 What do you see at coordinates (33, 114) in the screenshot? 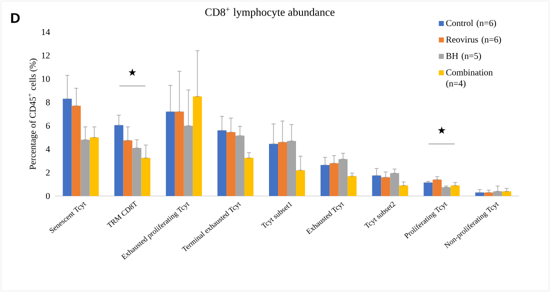
I see `y-axis-title: Percentage of CD45$^{+}$ cells (%)` at bounding box center [33, 114].